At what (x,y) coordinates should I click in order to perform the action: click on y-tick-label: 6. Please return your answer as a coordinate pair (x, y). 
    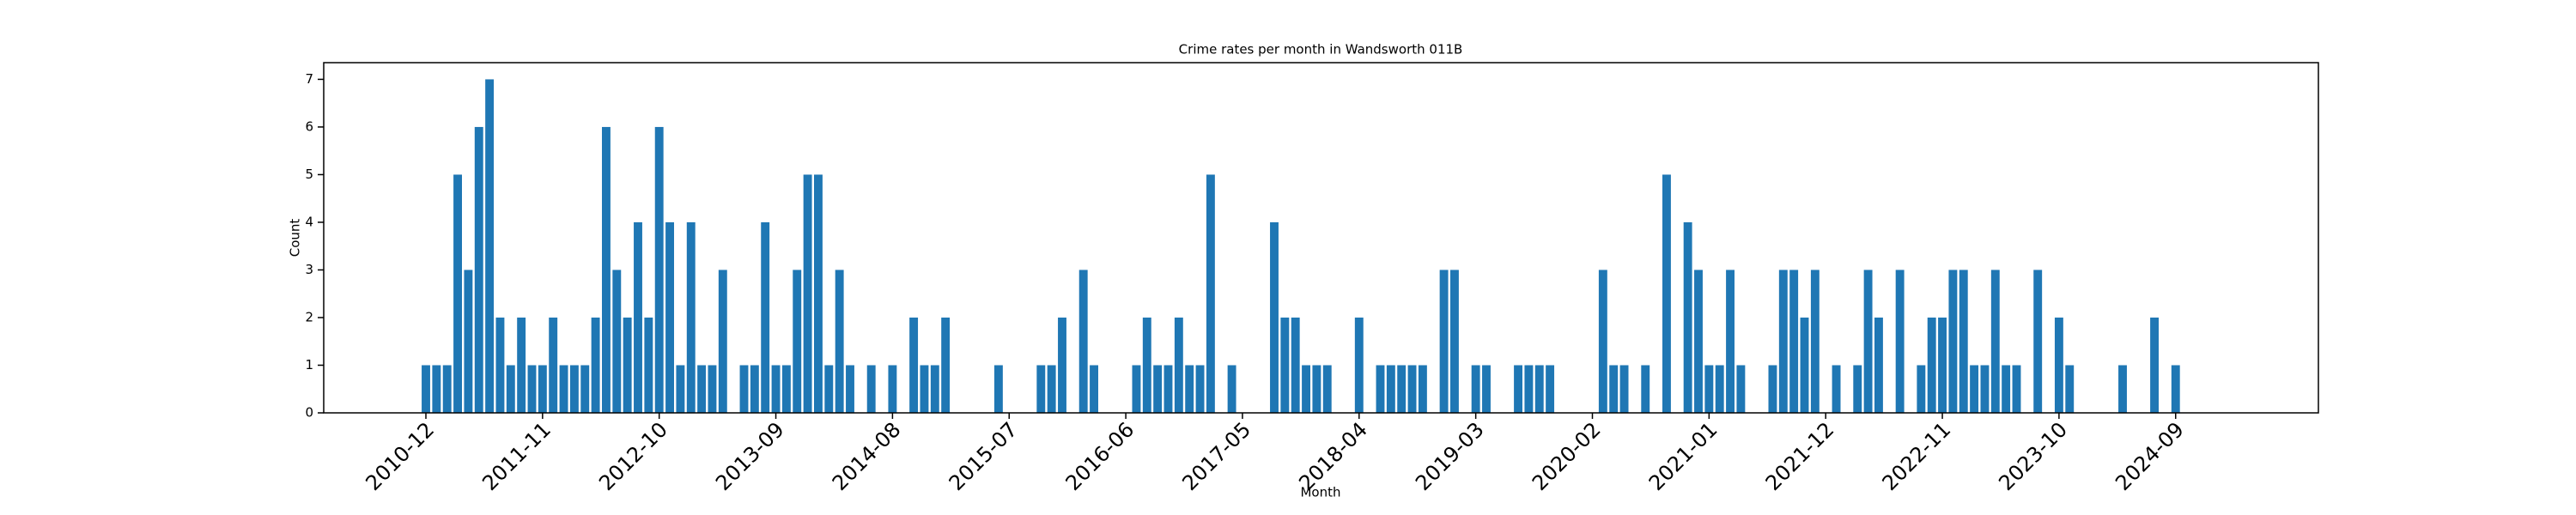
    Looking at the image, I should click on (309, 126).